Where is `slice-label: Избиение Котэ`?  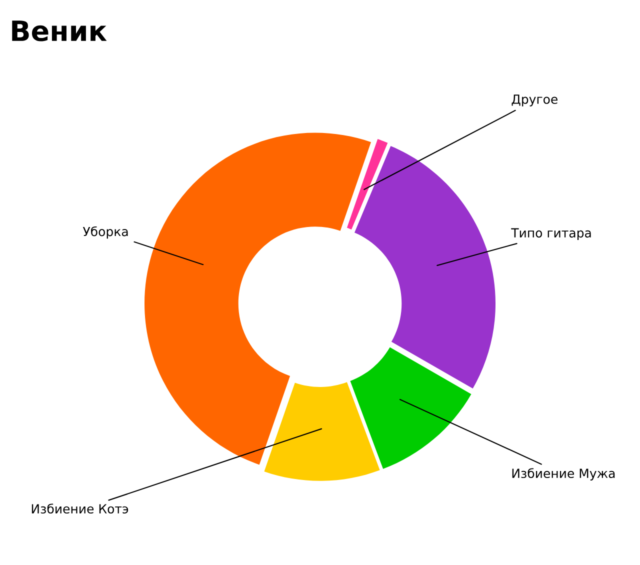 slice-label: Избиение Котэ is located at coordinates (80, 509).